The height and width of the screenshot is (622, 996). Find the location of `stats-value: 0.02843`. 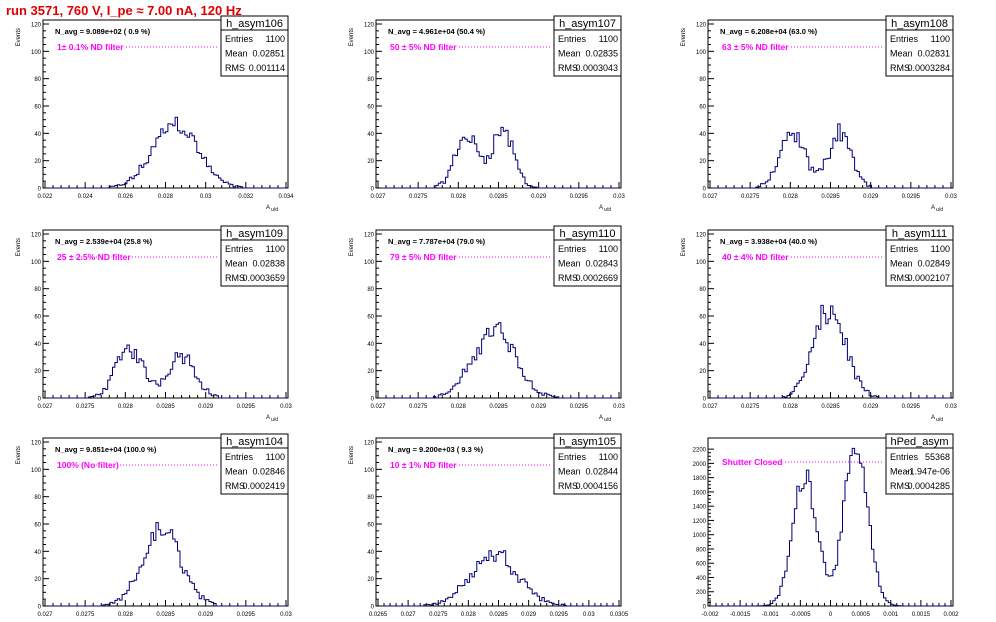

stats-value: 0.02843 is located at coordinates (601, 264).